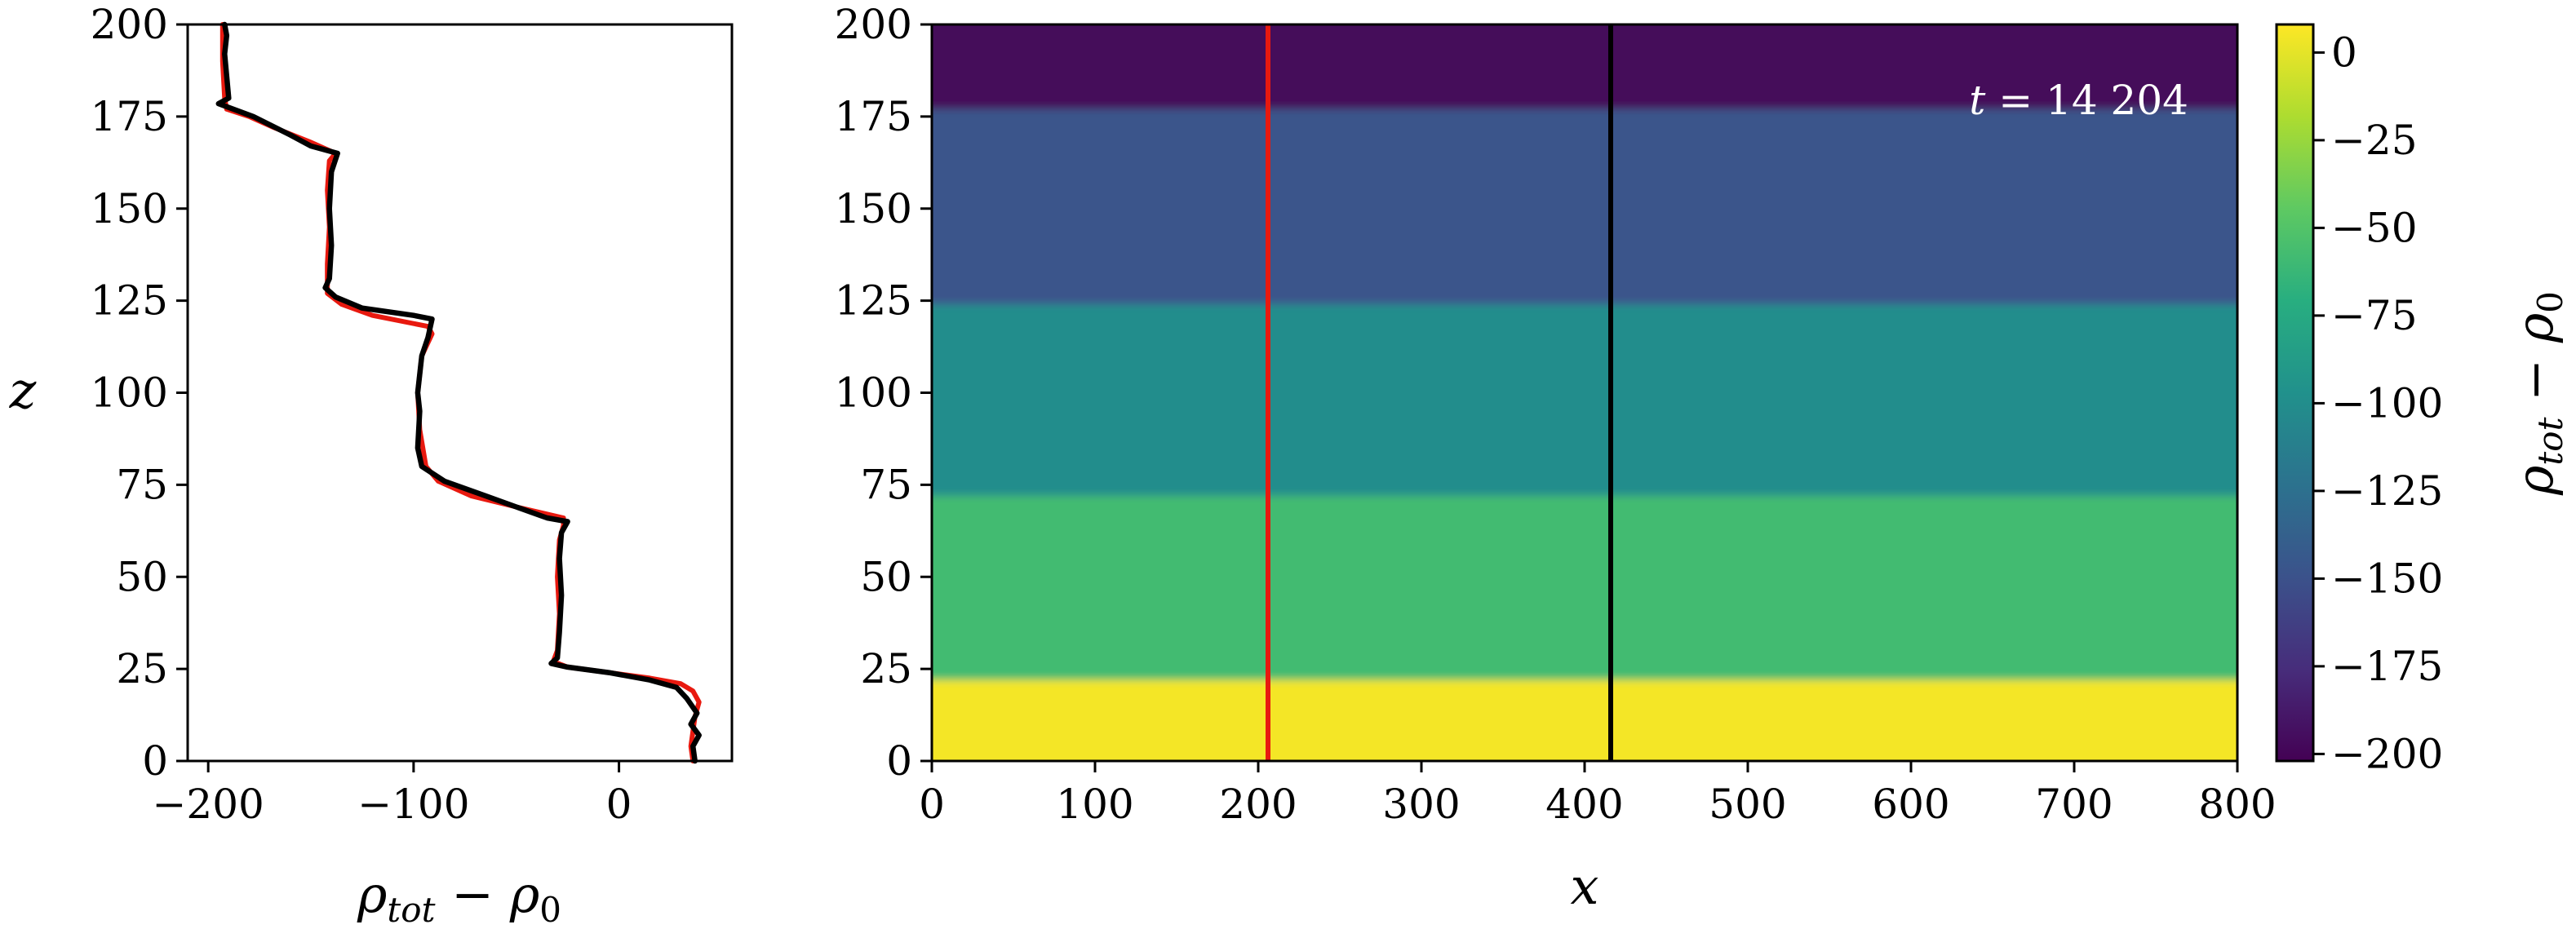  I want to click on heatmap-x-tick-label: 500, so click(1747, 804).